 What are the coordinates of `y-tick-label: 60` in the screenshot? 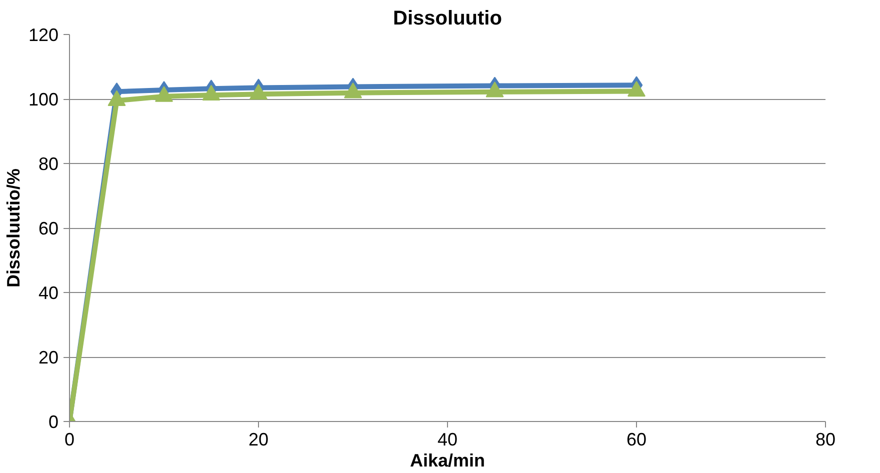 It's located at (48, 228).